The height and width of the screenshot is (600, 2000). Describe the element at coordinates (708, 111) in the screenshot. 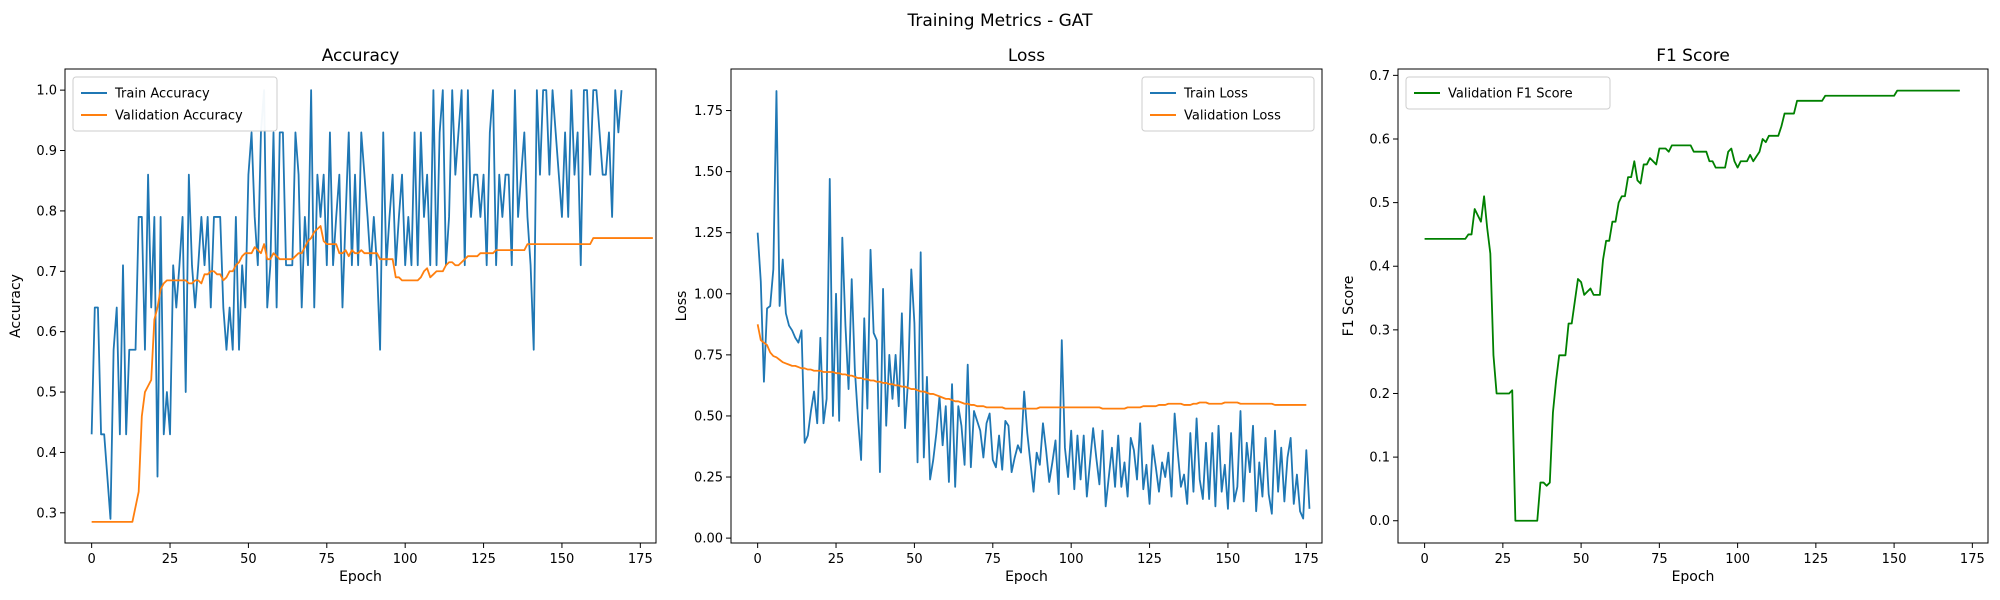

I see `y-tick-label: 1.75` at that location.